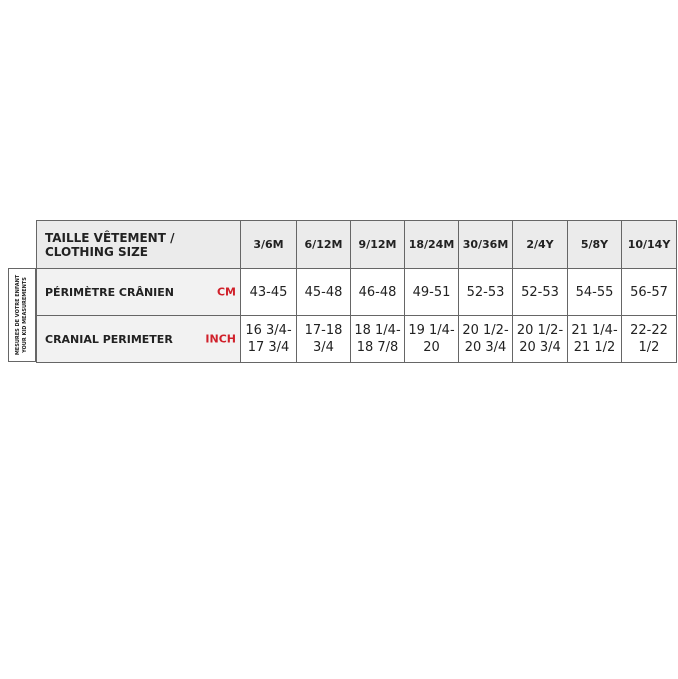 The image size is (678, 679). What do you see at coordinates (226, 292) in the screenshot?
I see `unit-label: CM` at bounding box center [226, 292].